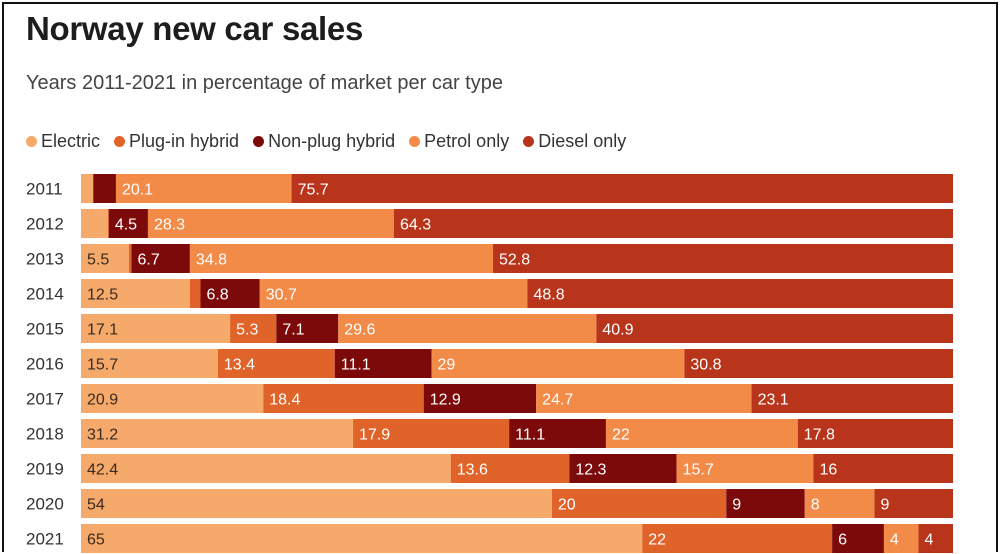 This screenshot has width=1000, height=554. Describe the element at coordinates (723, 258) in the screenshot. I see `bar-2013-diesel-only` at that location.